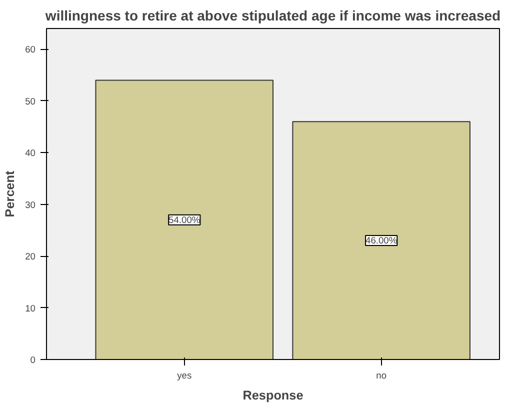 The width and height of the screenshot is (509, 408). What do you see at coordinates (30, 257) in the screenshot?
I see `y-tick-label: 20` at bounding box center [30, 257].